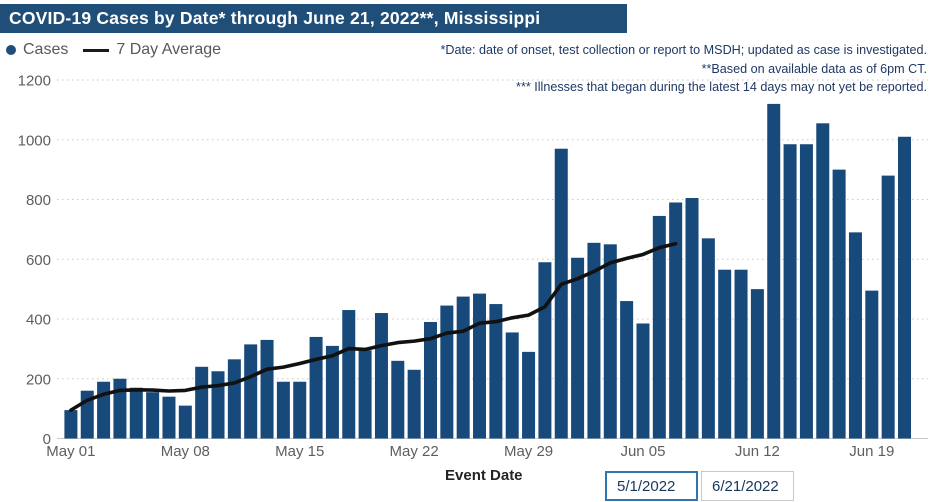 The height and width of the screenshot is (502, 932). What do you see at coordinates (349, 374) in the screenshot?
I see `bar-May 18` at bounding box center [349, 374].